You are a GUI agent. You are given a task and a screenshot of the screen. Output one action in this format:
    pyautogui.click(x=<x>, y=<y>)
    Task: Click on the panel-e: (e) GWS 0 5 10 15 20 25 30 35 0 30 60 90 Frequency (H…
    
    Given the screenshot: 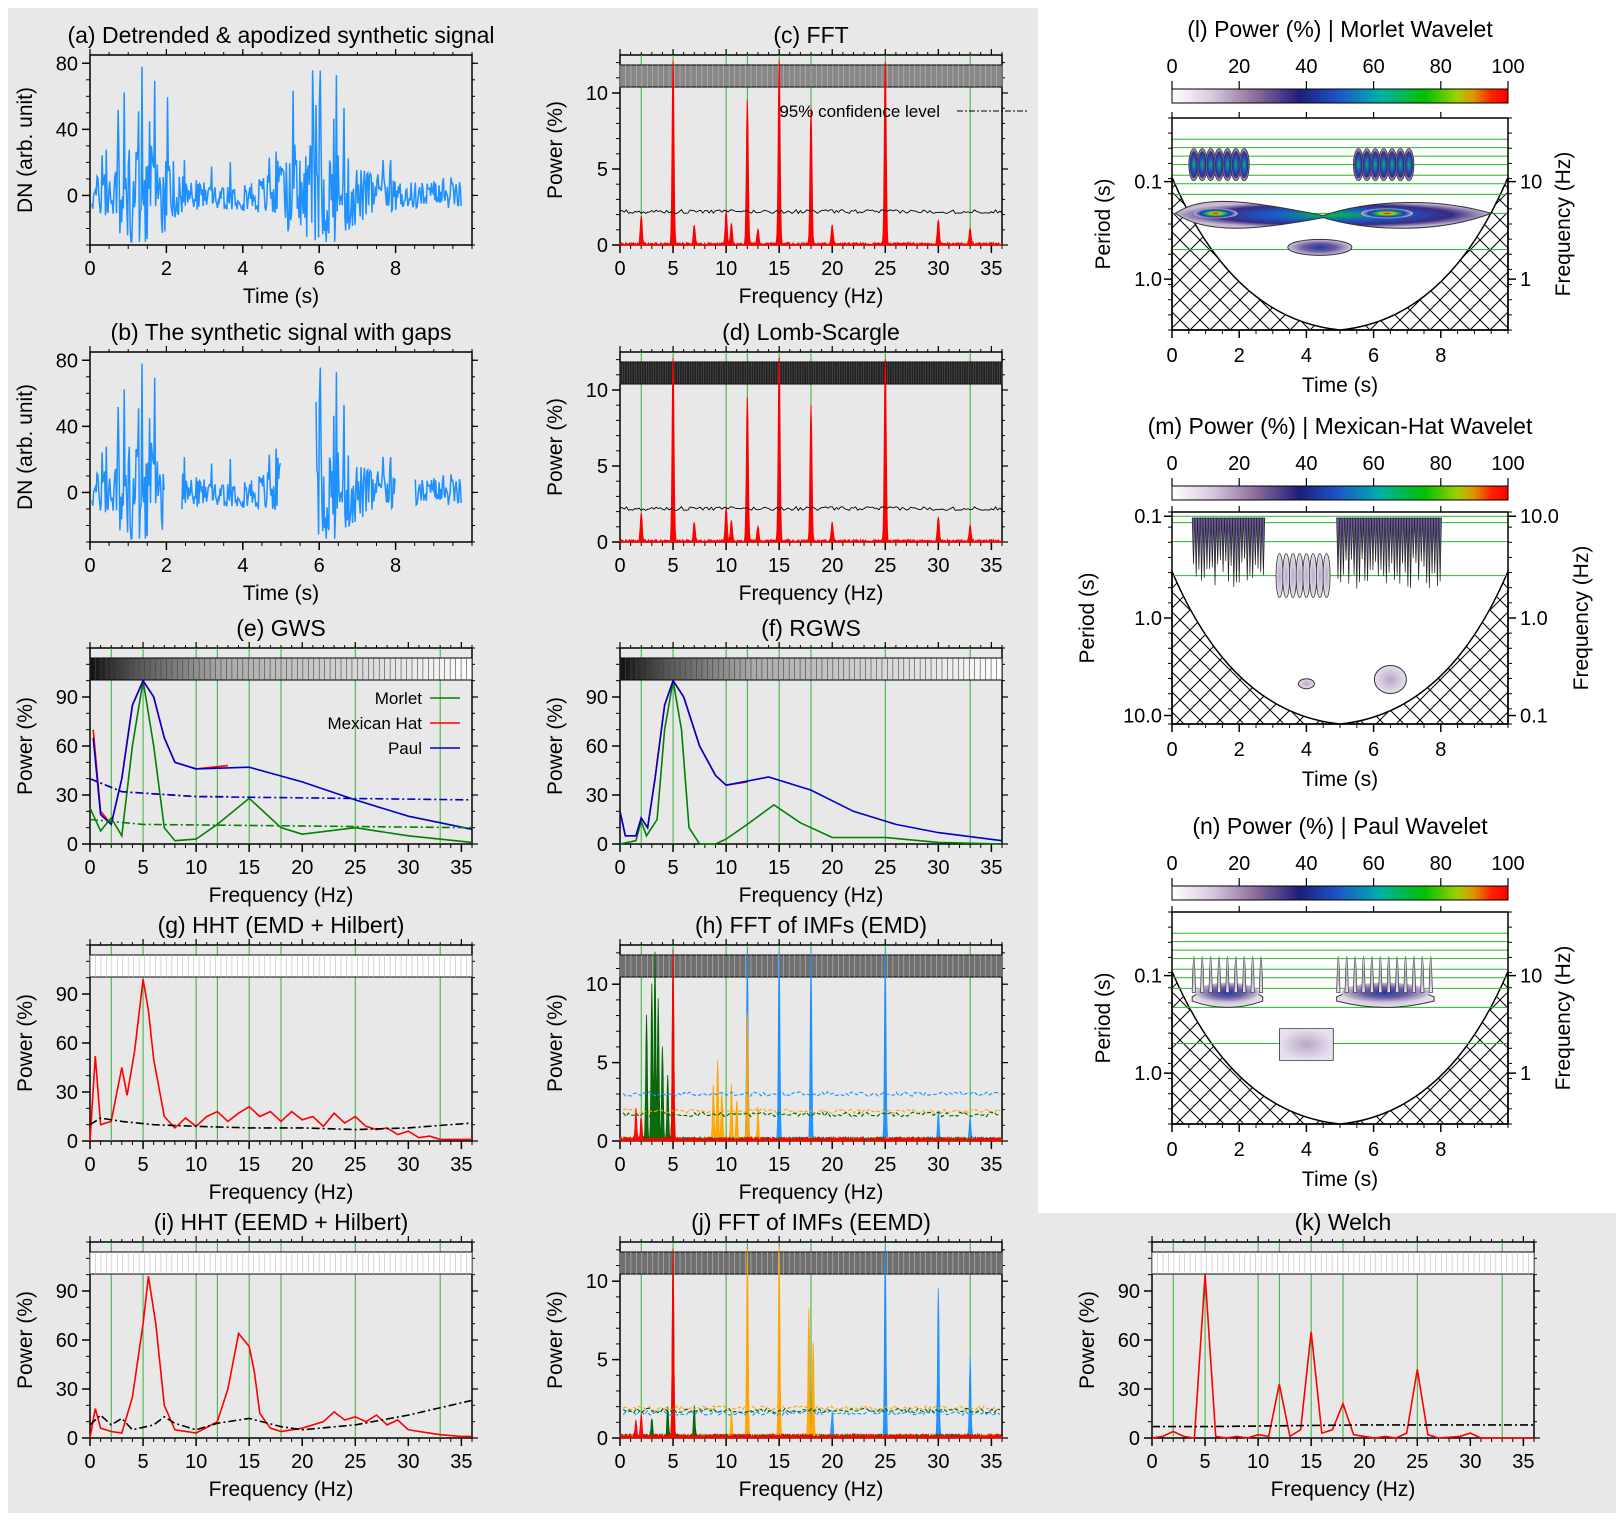 What is the action you would take?
    pyautogui.click(x=246, y=761)
    